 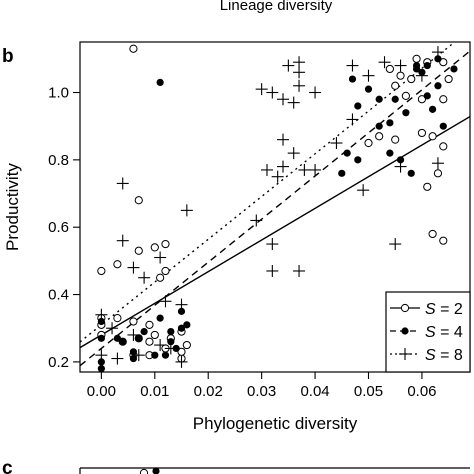 I want to click on previous-panel-xlabel: Lineage diversity, so click(x=276, y=7).